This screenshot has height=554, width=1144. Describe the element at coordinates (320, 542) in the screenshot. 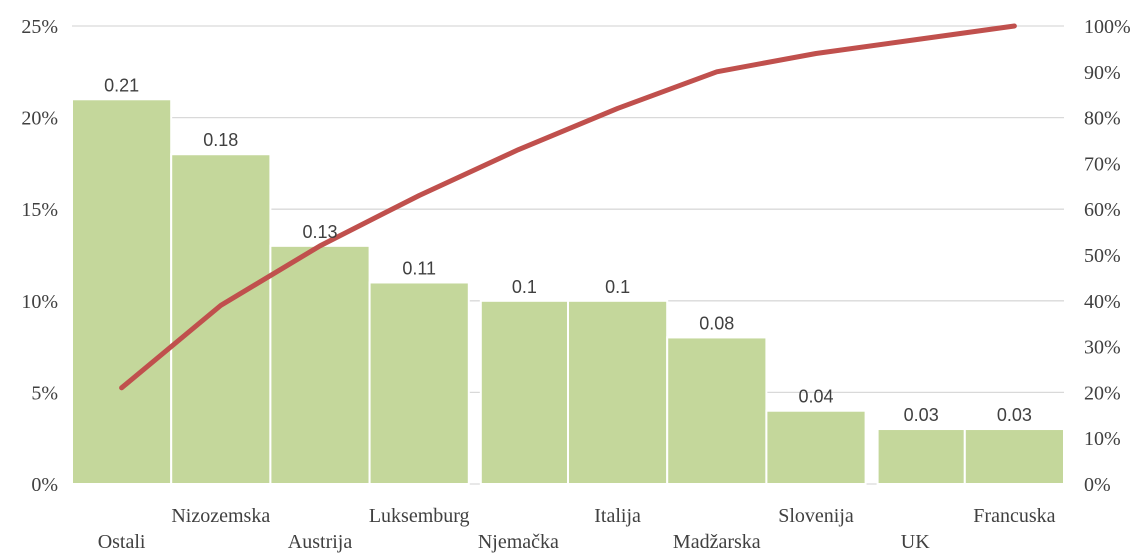

I see `x-category-label: Austrija` at that location.